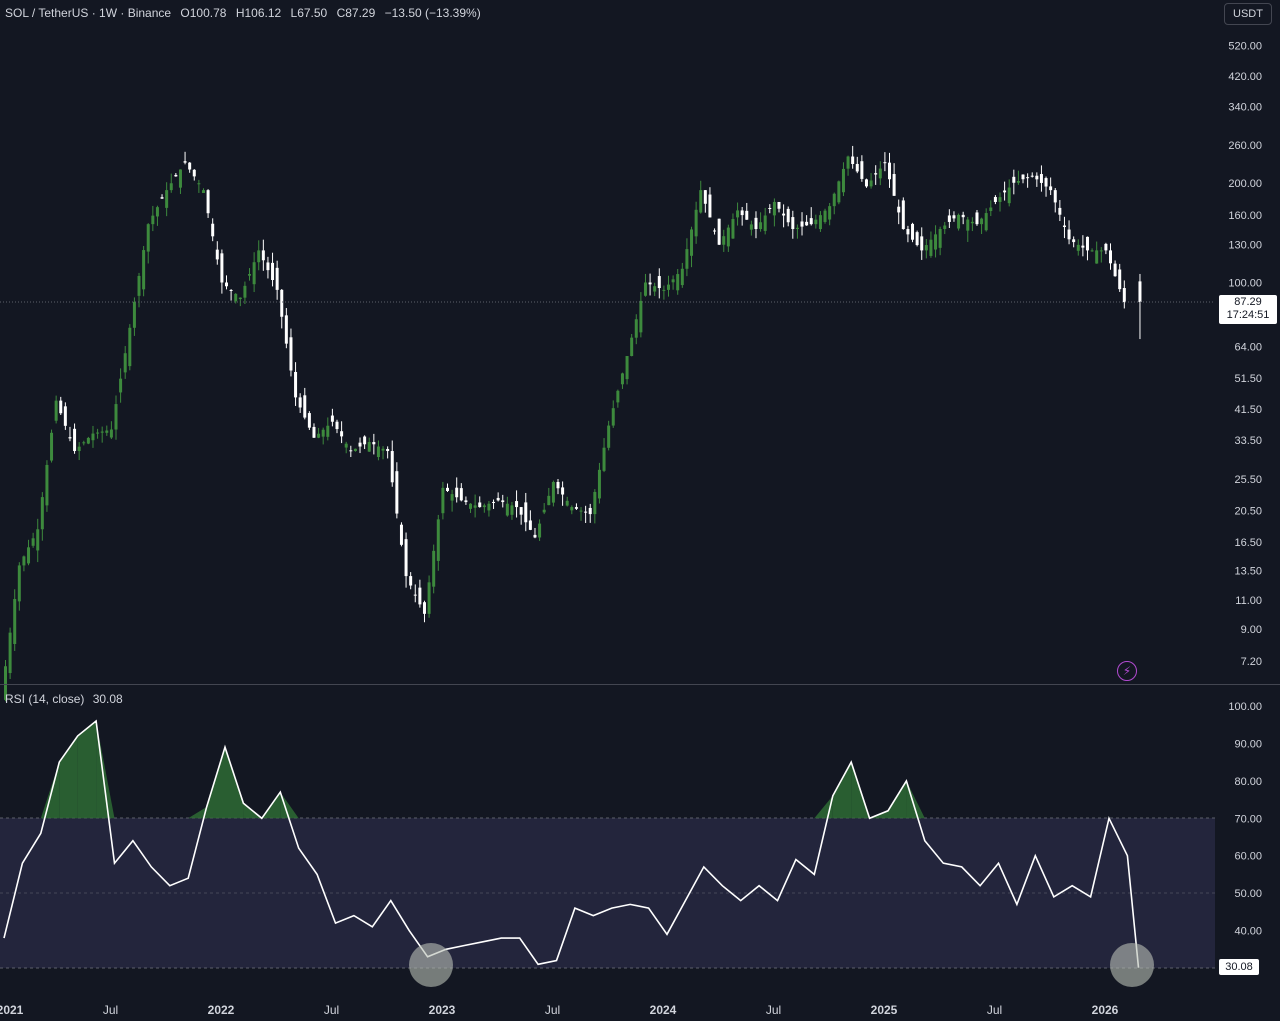 Image resolution: width=1280 pixels, height=1021 pixels. Describe the element at coordinates (1248, 441) in the screenshot. I see `price-tick-label: 33.50` at that location.